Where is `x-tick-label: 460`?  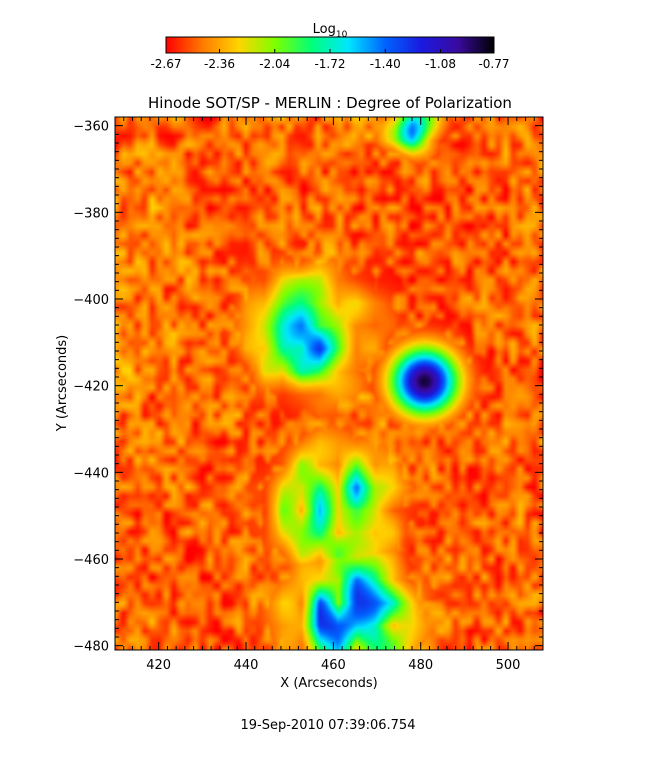
x-tick-label: 460 is located at coordinates (333, 665).